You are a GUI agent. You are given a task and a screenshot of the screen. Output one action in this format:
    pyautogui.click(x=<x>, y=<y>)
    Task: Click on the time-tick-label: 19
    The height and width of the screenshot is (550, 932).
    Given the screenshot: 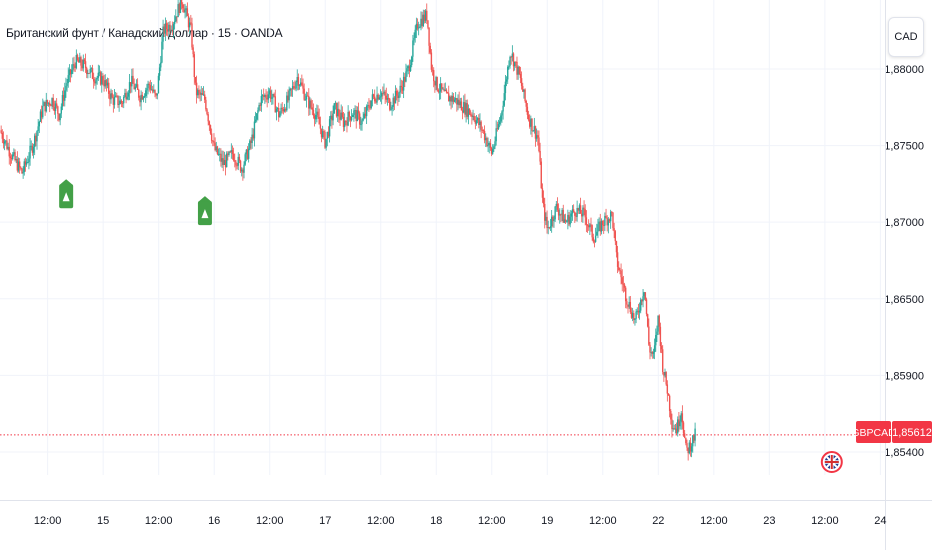 What is the action you would take?
    pyautogui.click(x=547, y=521)
    